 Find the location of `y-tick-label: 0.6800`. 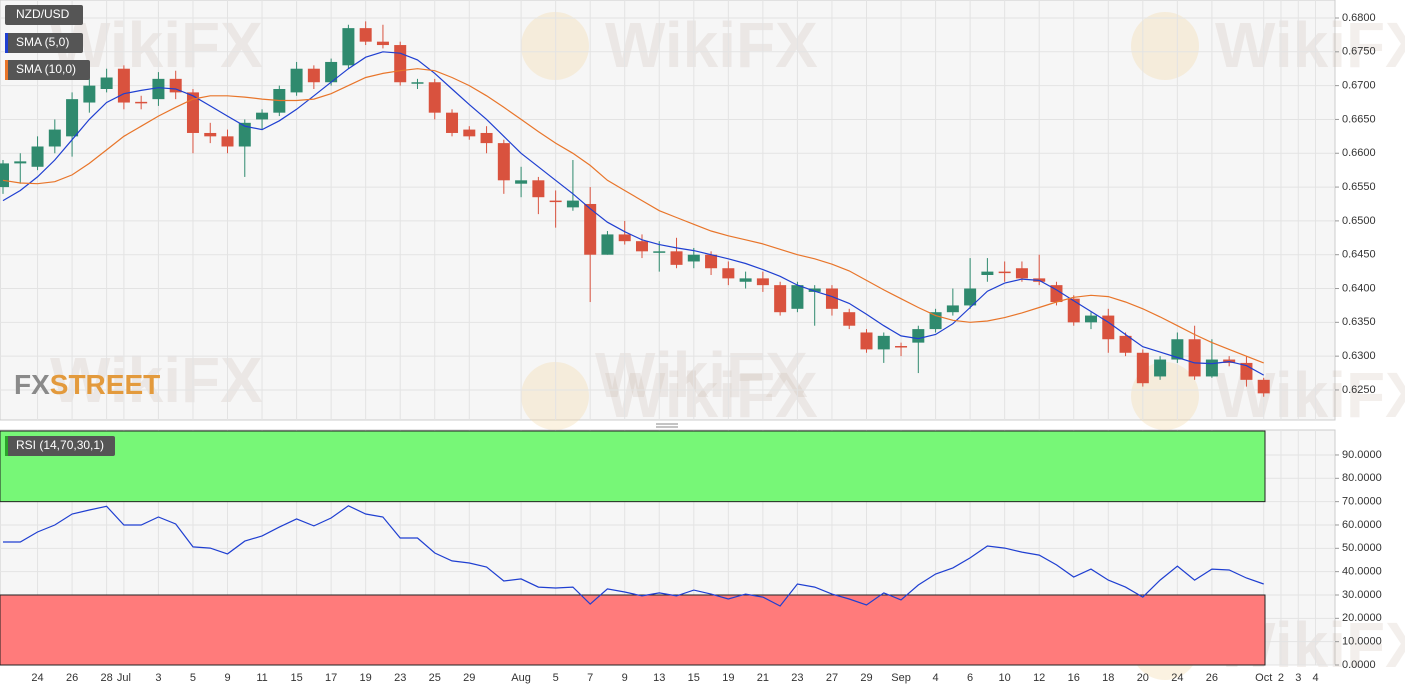

y-tick-label: 0.6800 is located at coordinates (1359, 18).